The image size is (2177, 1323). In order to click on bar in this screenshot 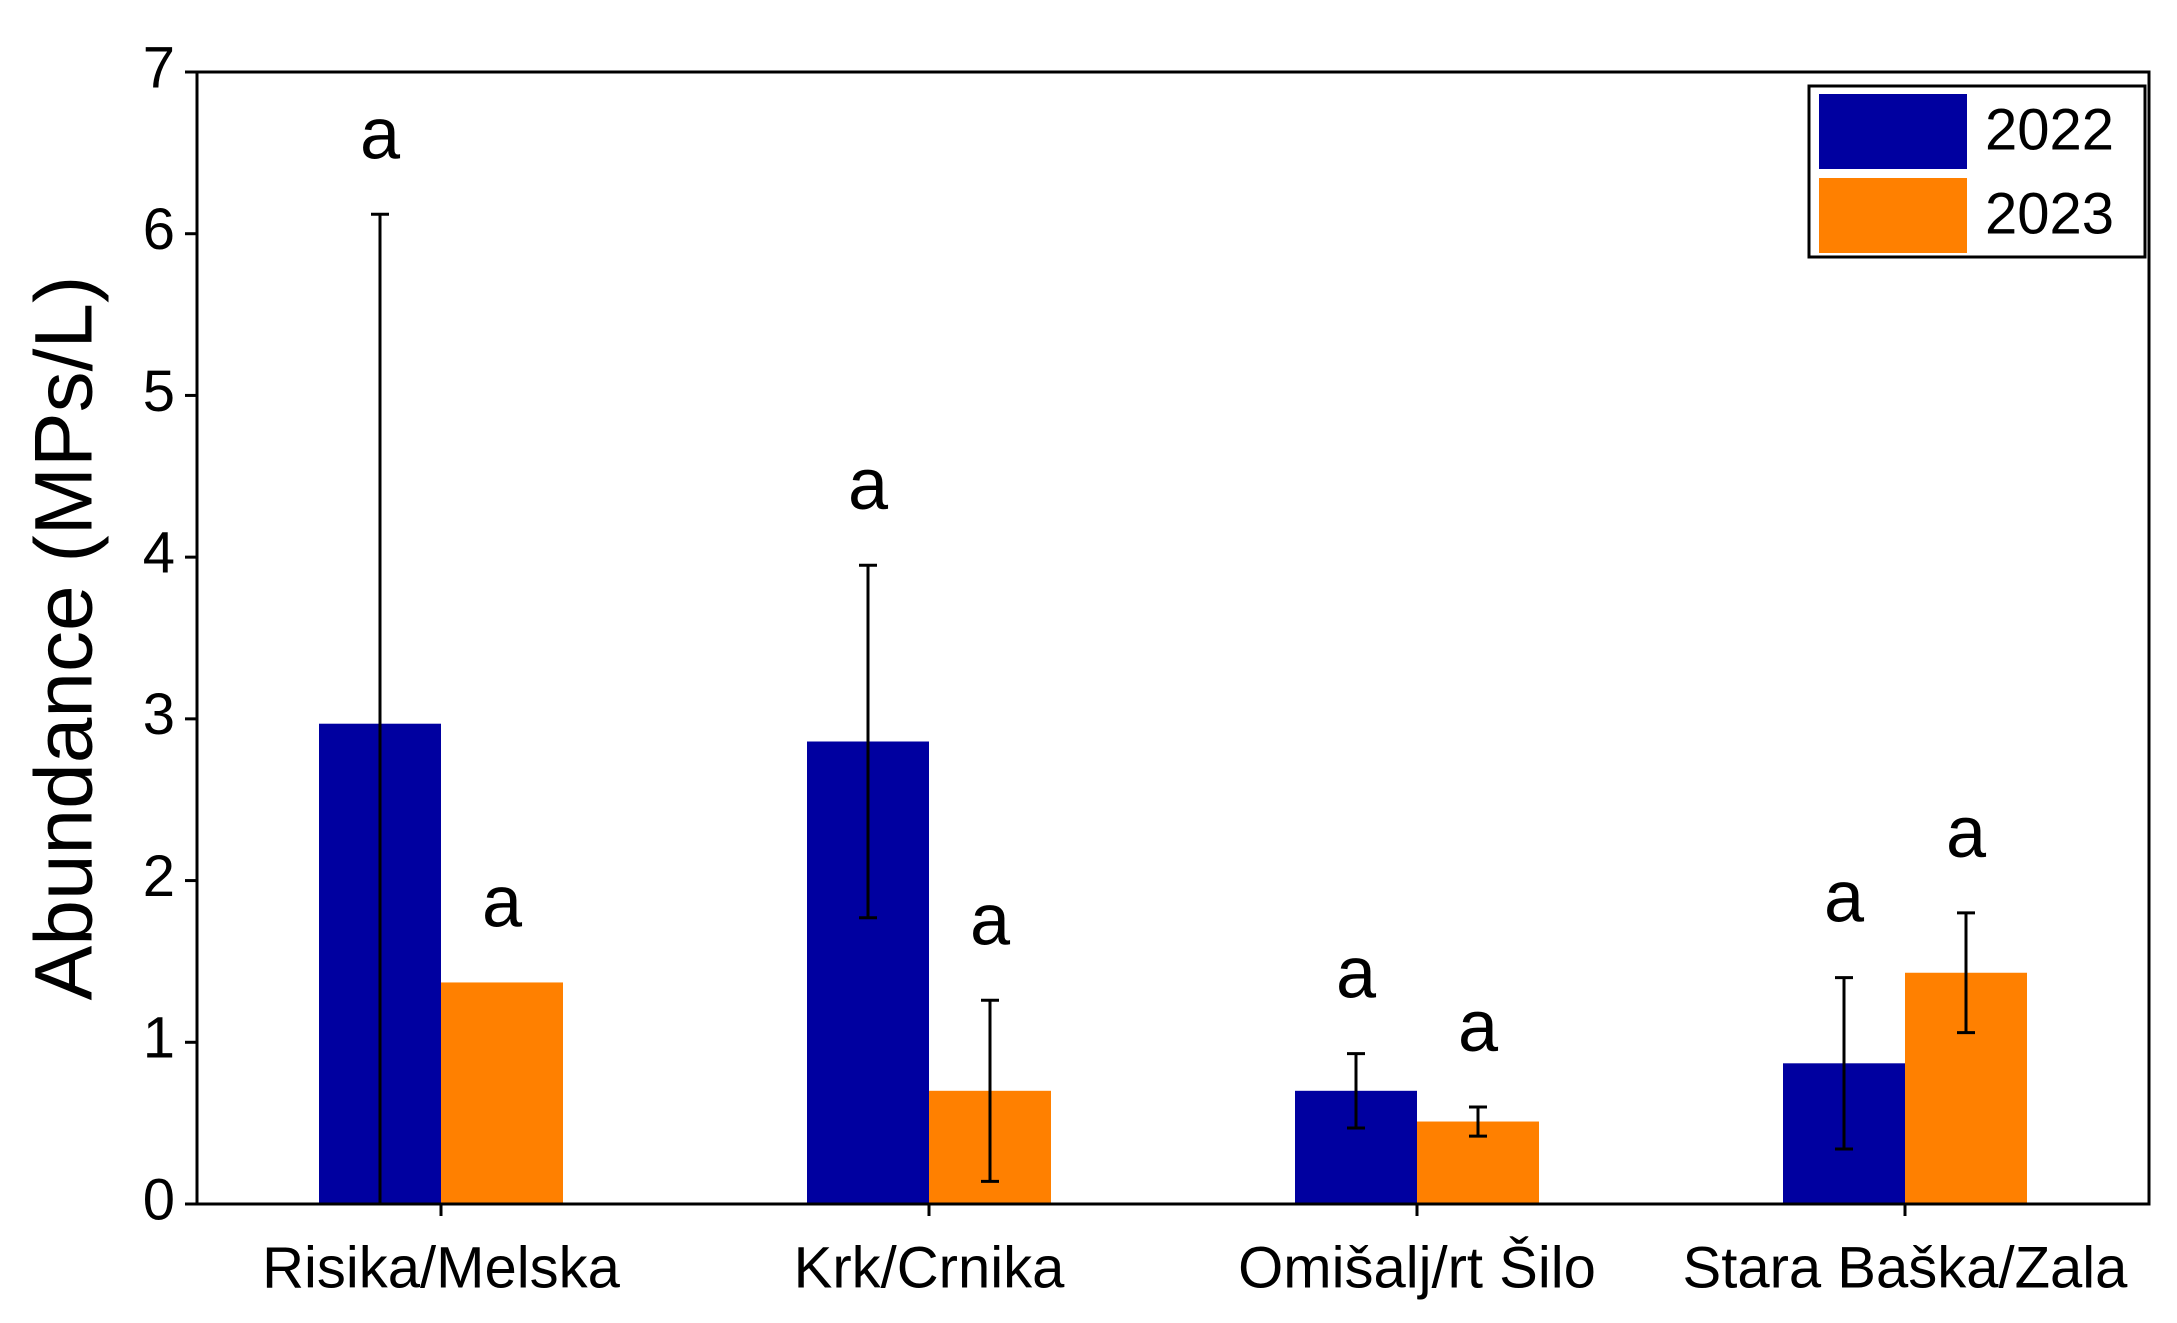, I will do `click(502, 1093)`.